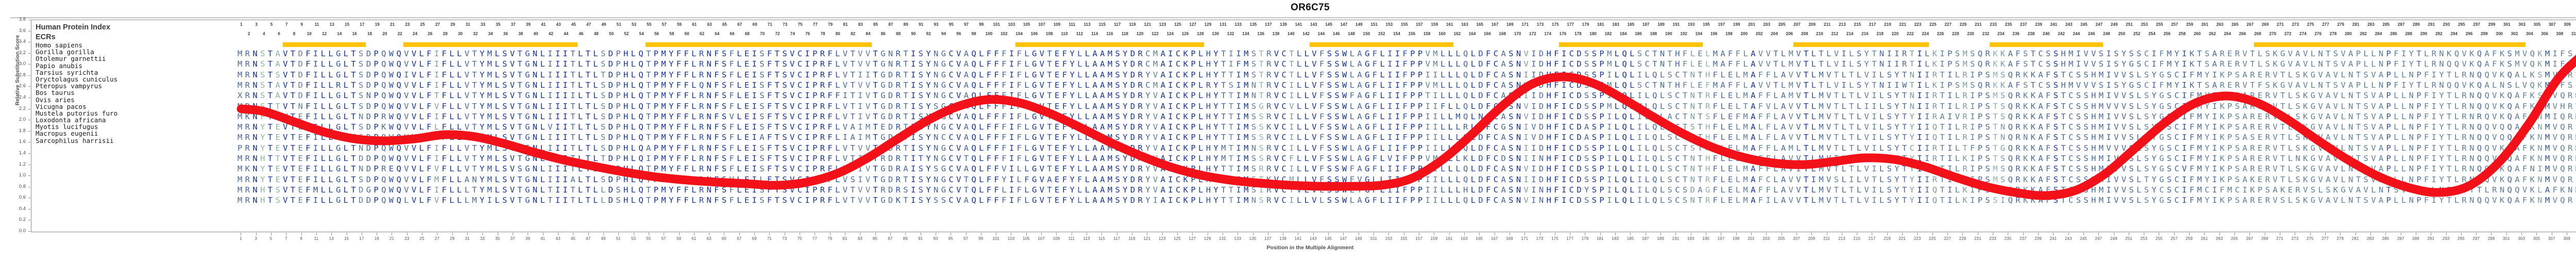 The width and height of the screenshot is (2576, 258). What do you see at coordinates (747, 33) in the screenshot?
I see `top-tick-even: 68` at bounding box center [747, 33].